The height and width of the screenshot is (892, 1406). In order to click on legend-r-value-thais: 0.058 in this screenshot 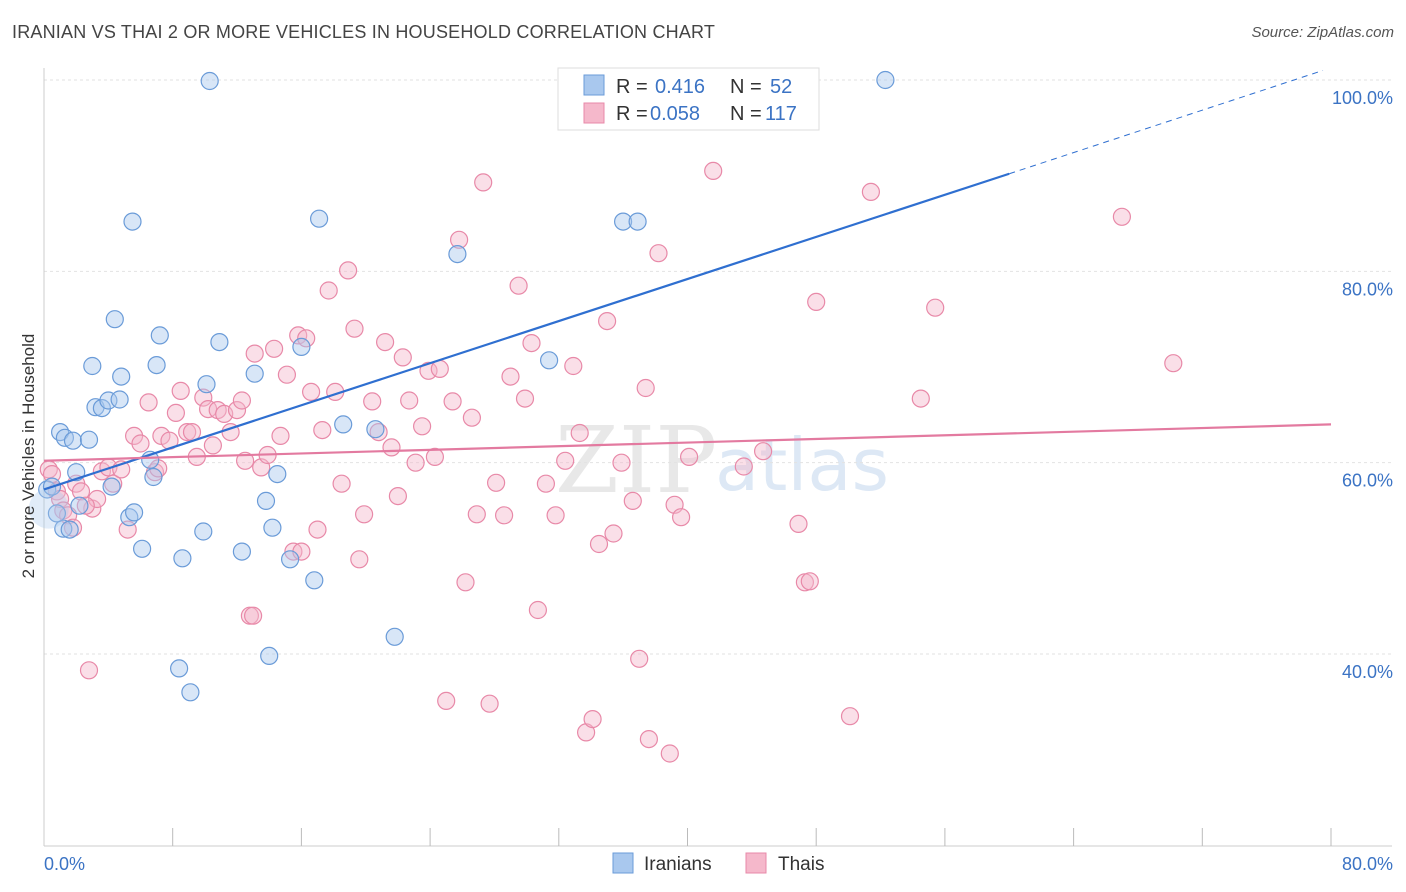, I will do `click(675, 114)`.